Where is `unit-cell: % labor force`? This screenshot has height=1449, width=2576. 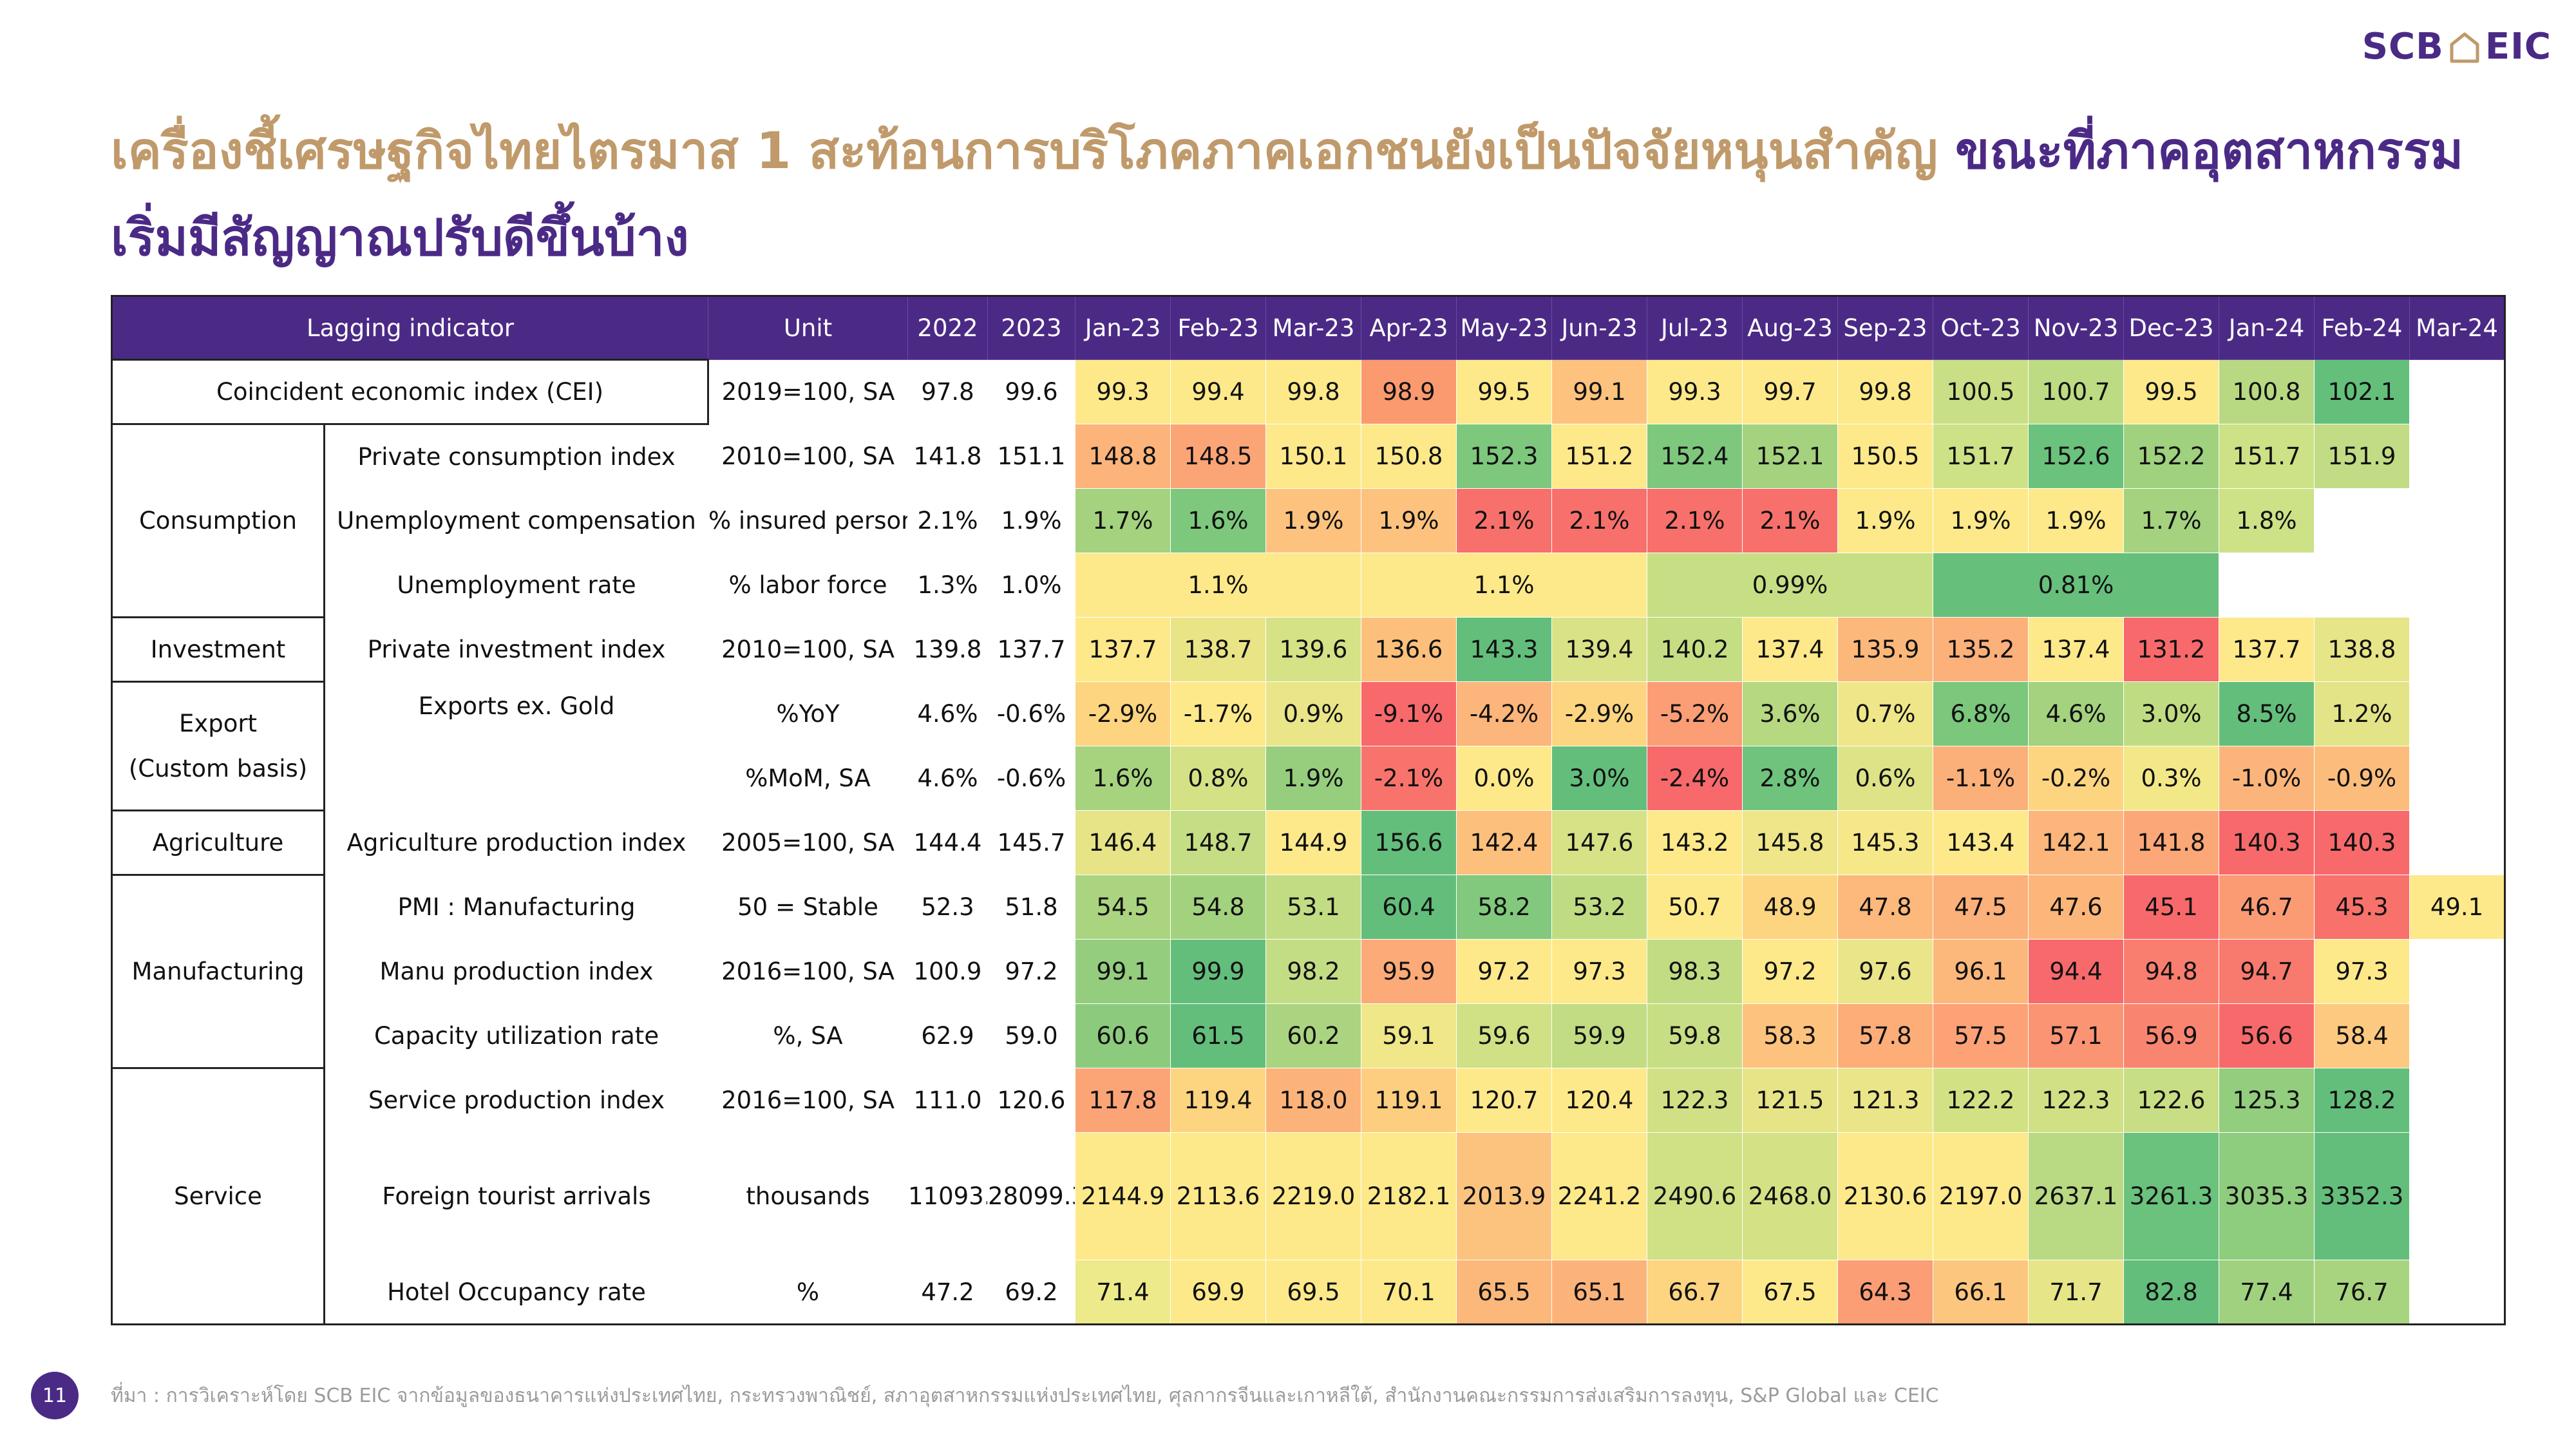
unit-cell: % labor force is located at coordinates (809, 586).